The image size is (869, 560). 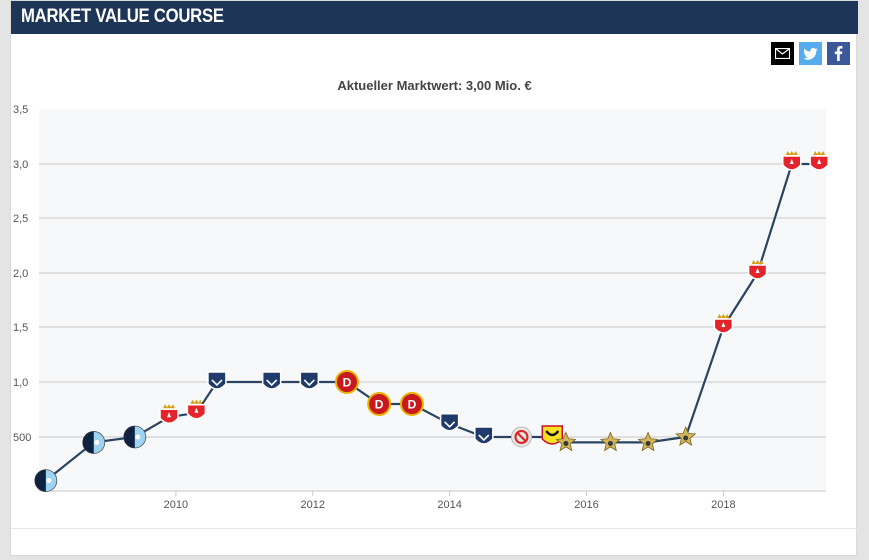 I want to click on card-divider, so click(x=434, y=528).